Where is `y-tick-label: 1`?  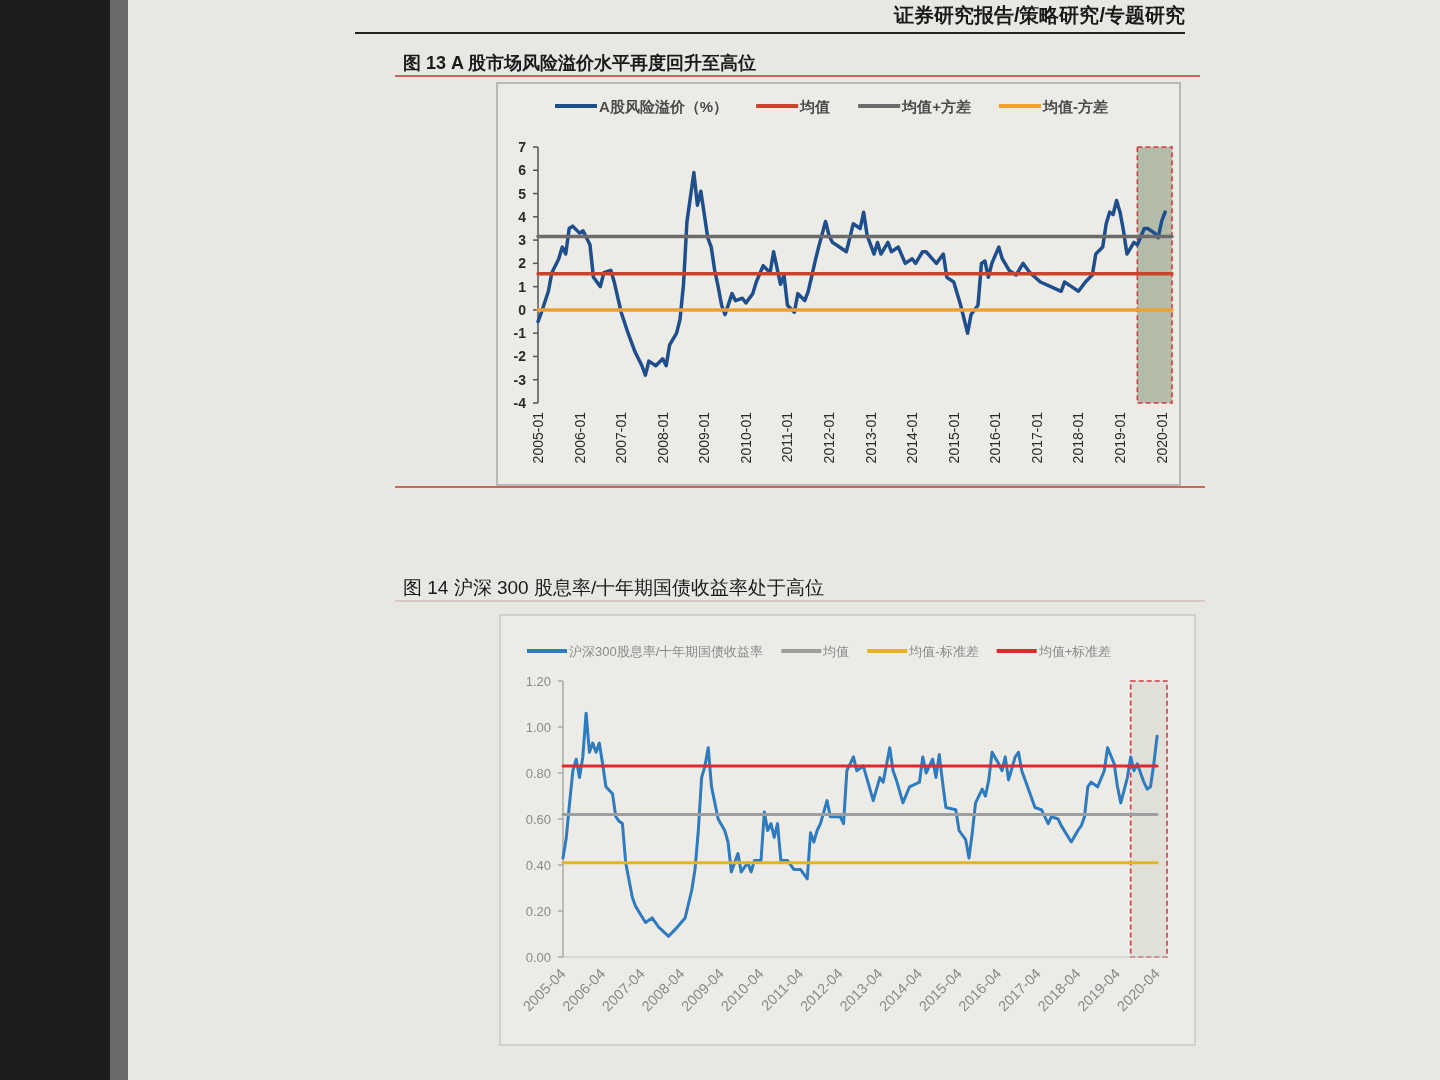 y-tick-label: 1 is located at coordinates (522, 286).